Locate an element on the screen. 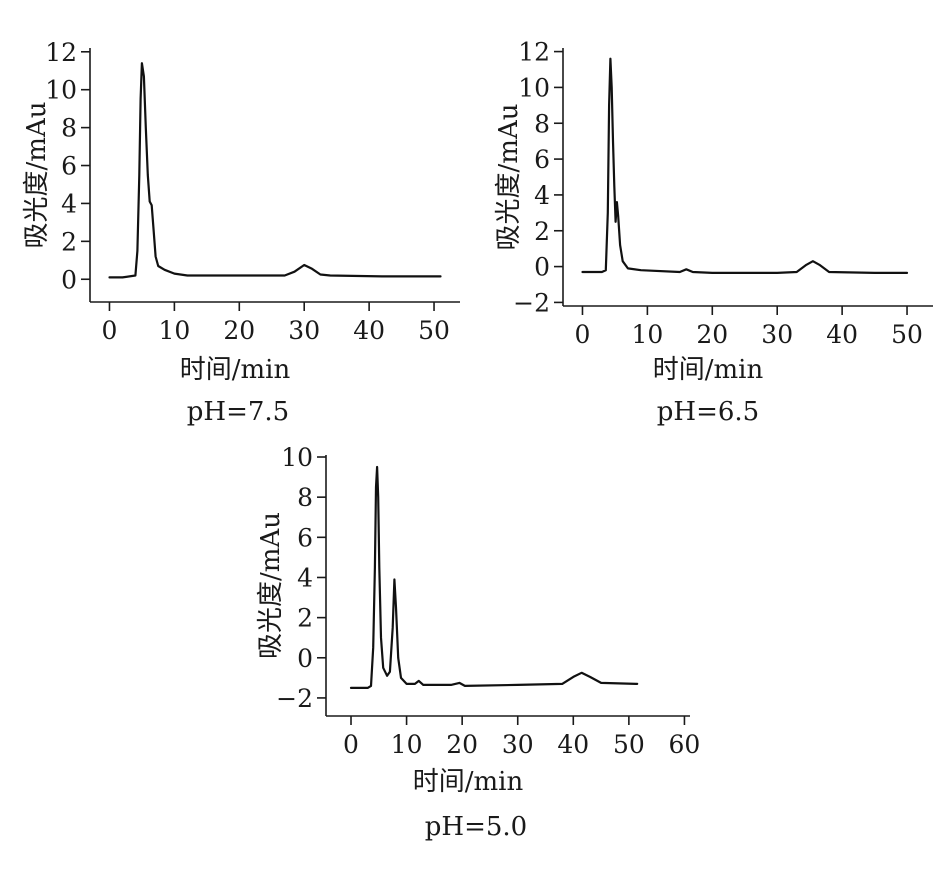 The height and width of the screenshot is (874, 945). chart-caption: pH=5.0 is located at coordinates (476, 827).